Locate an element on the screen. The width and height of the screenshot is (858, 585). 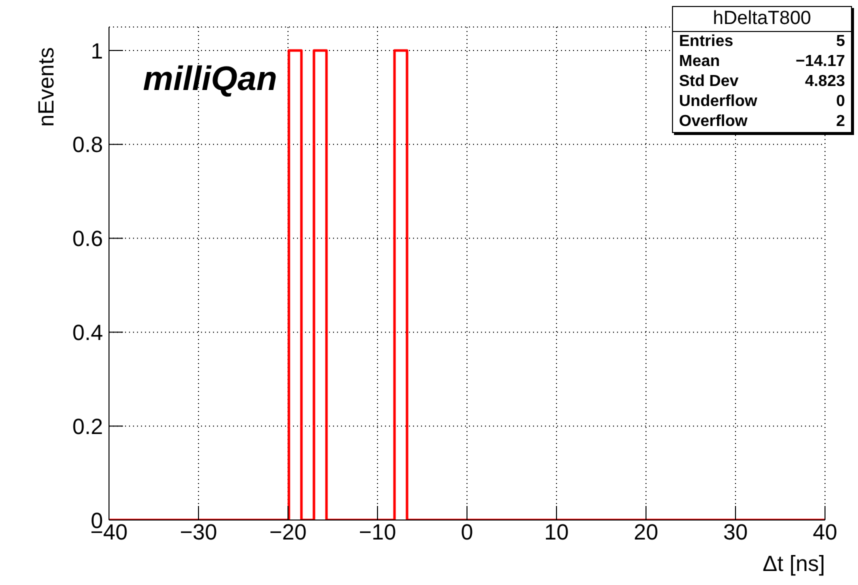
x-tick-label: 20 is located at coordinates (646, 532).